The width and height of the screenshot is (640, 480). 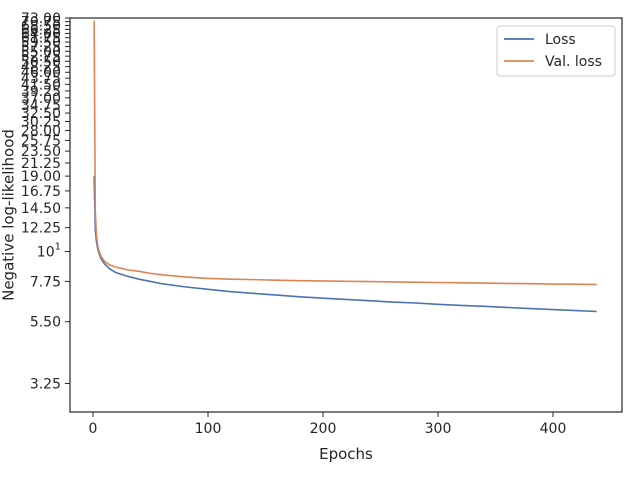 What do you see at coordinates (41, 99) in the screenshot?
I see `y-tick-label: 37.00` at bounding box center [41, 99].